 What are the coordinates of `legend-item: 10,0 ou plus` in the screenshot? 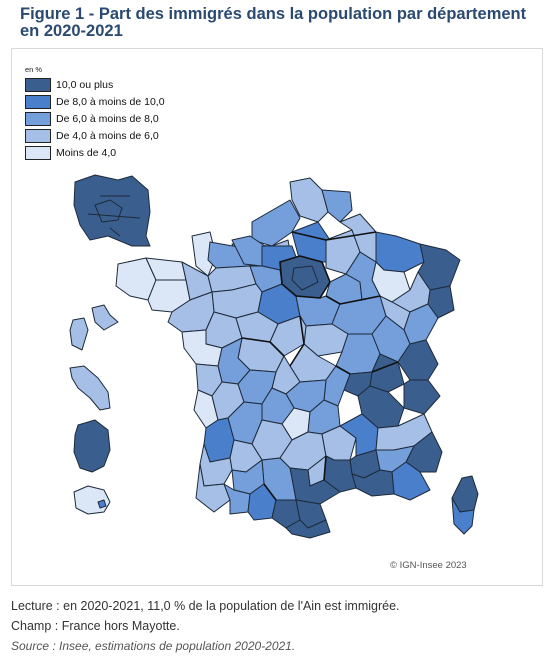 It's located at (95, 84).